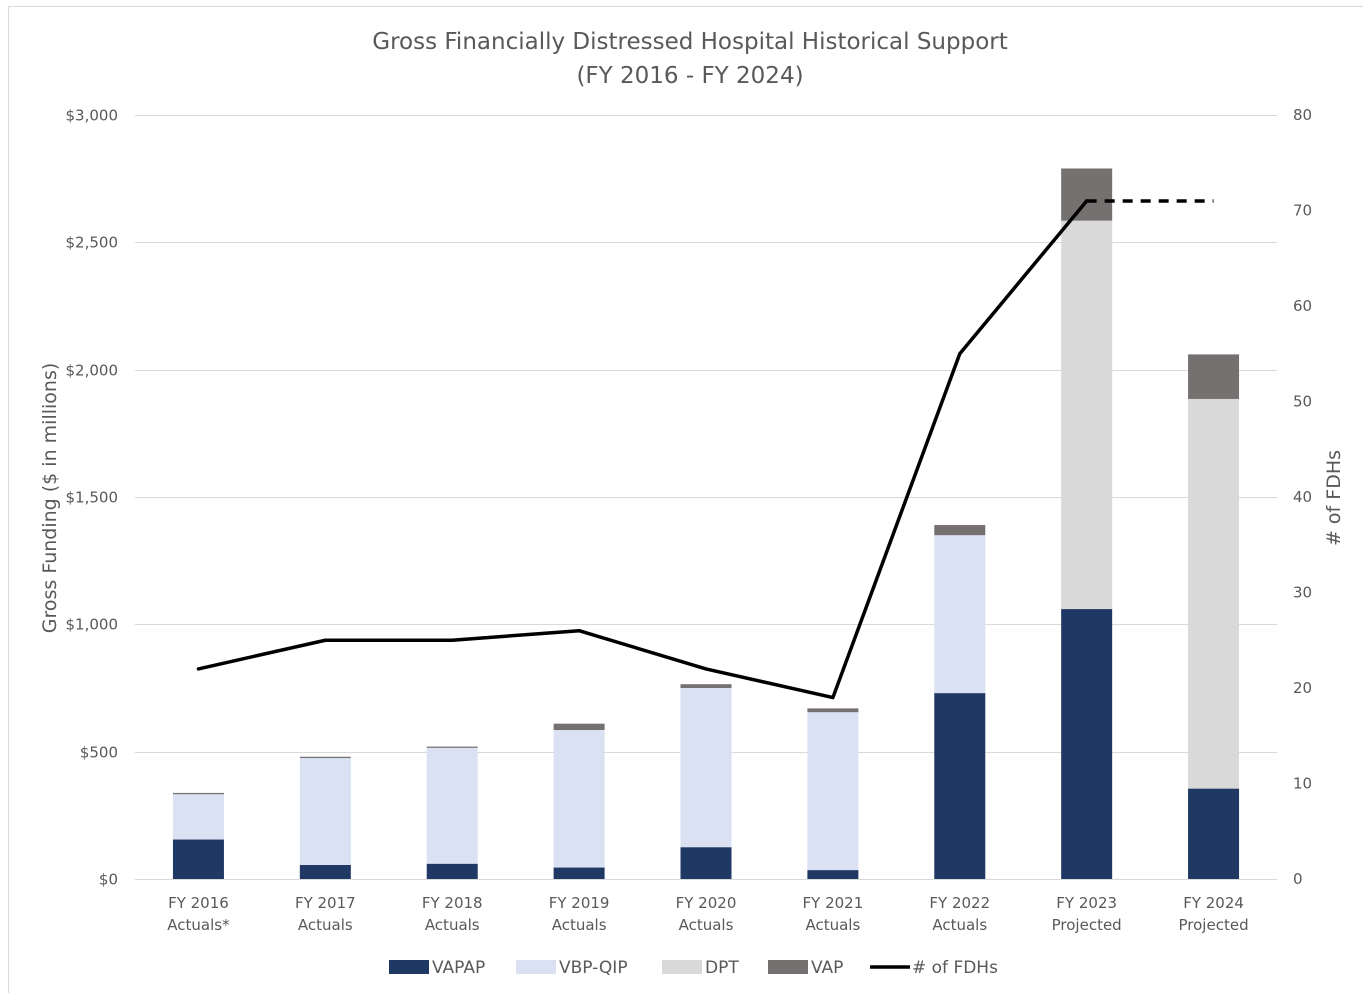 This screenshot has width=1363, height=993. What do you see at coordinates (409, 967) in the screenshot?
I see `legend-swatch-vapap` at bounding box center [409, 967].